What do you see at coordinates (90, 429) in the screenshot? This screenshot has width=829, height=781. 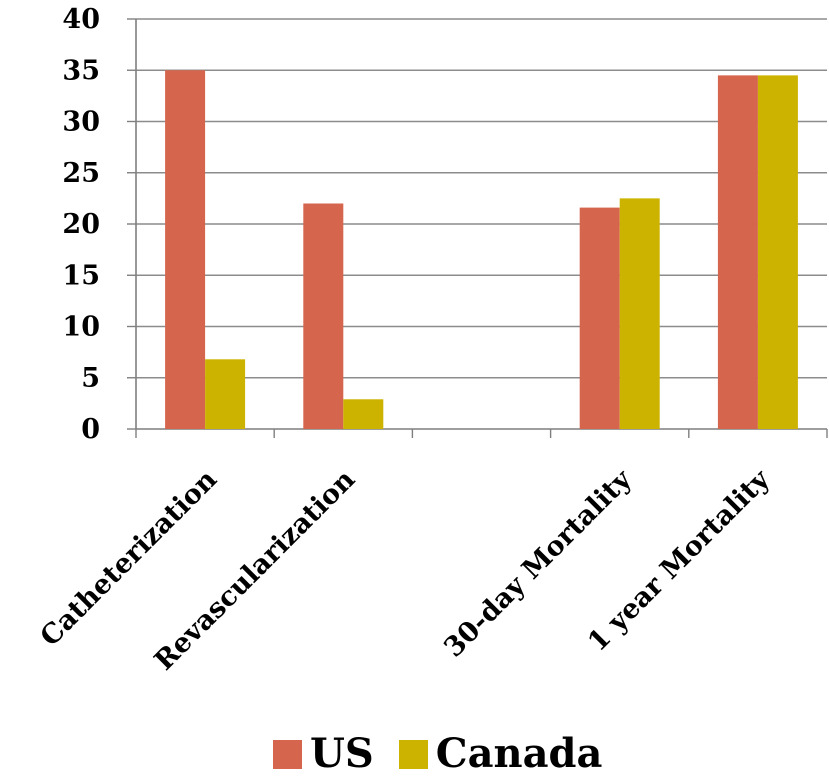 I see `y-tick-label-0: 0` at bounding box center [90, 429].